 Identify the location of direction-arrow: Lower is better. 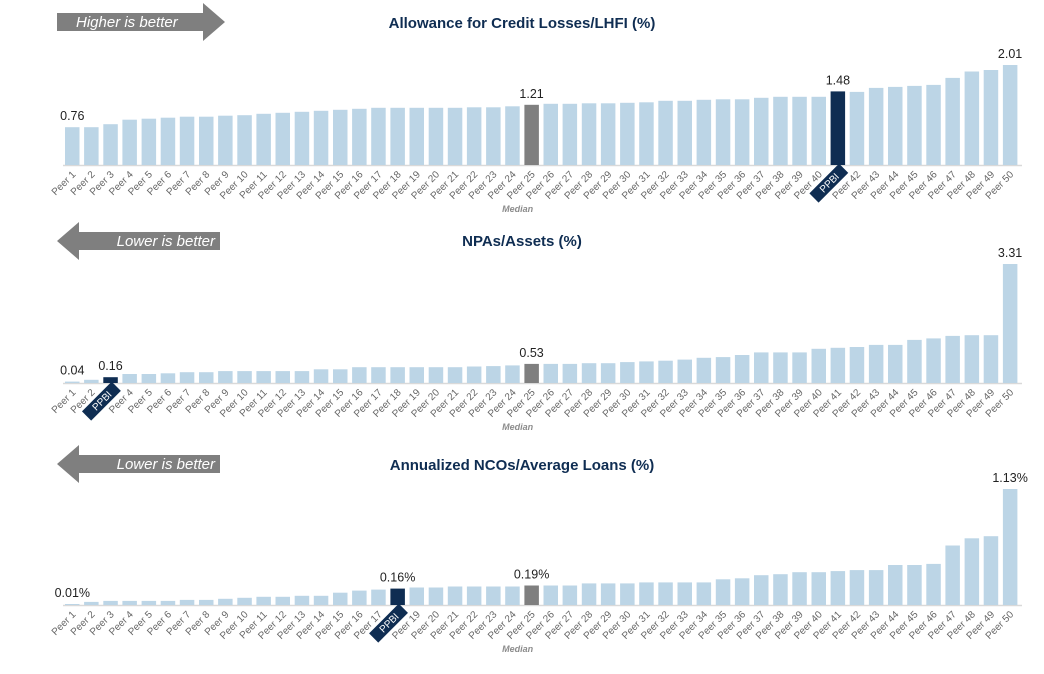
(138, 464).